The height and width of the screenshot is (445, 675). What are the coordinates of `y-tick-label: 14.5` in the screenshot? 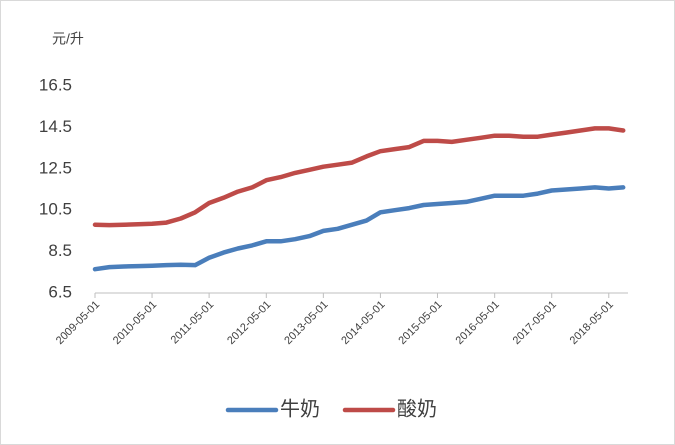 It's located at (55, 126).